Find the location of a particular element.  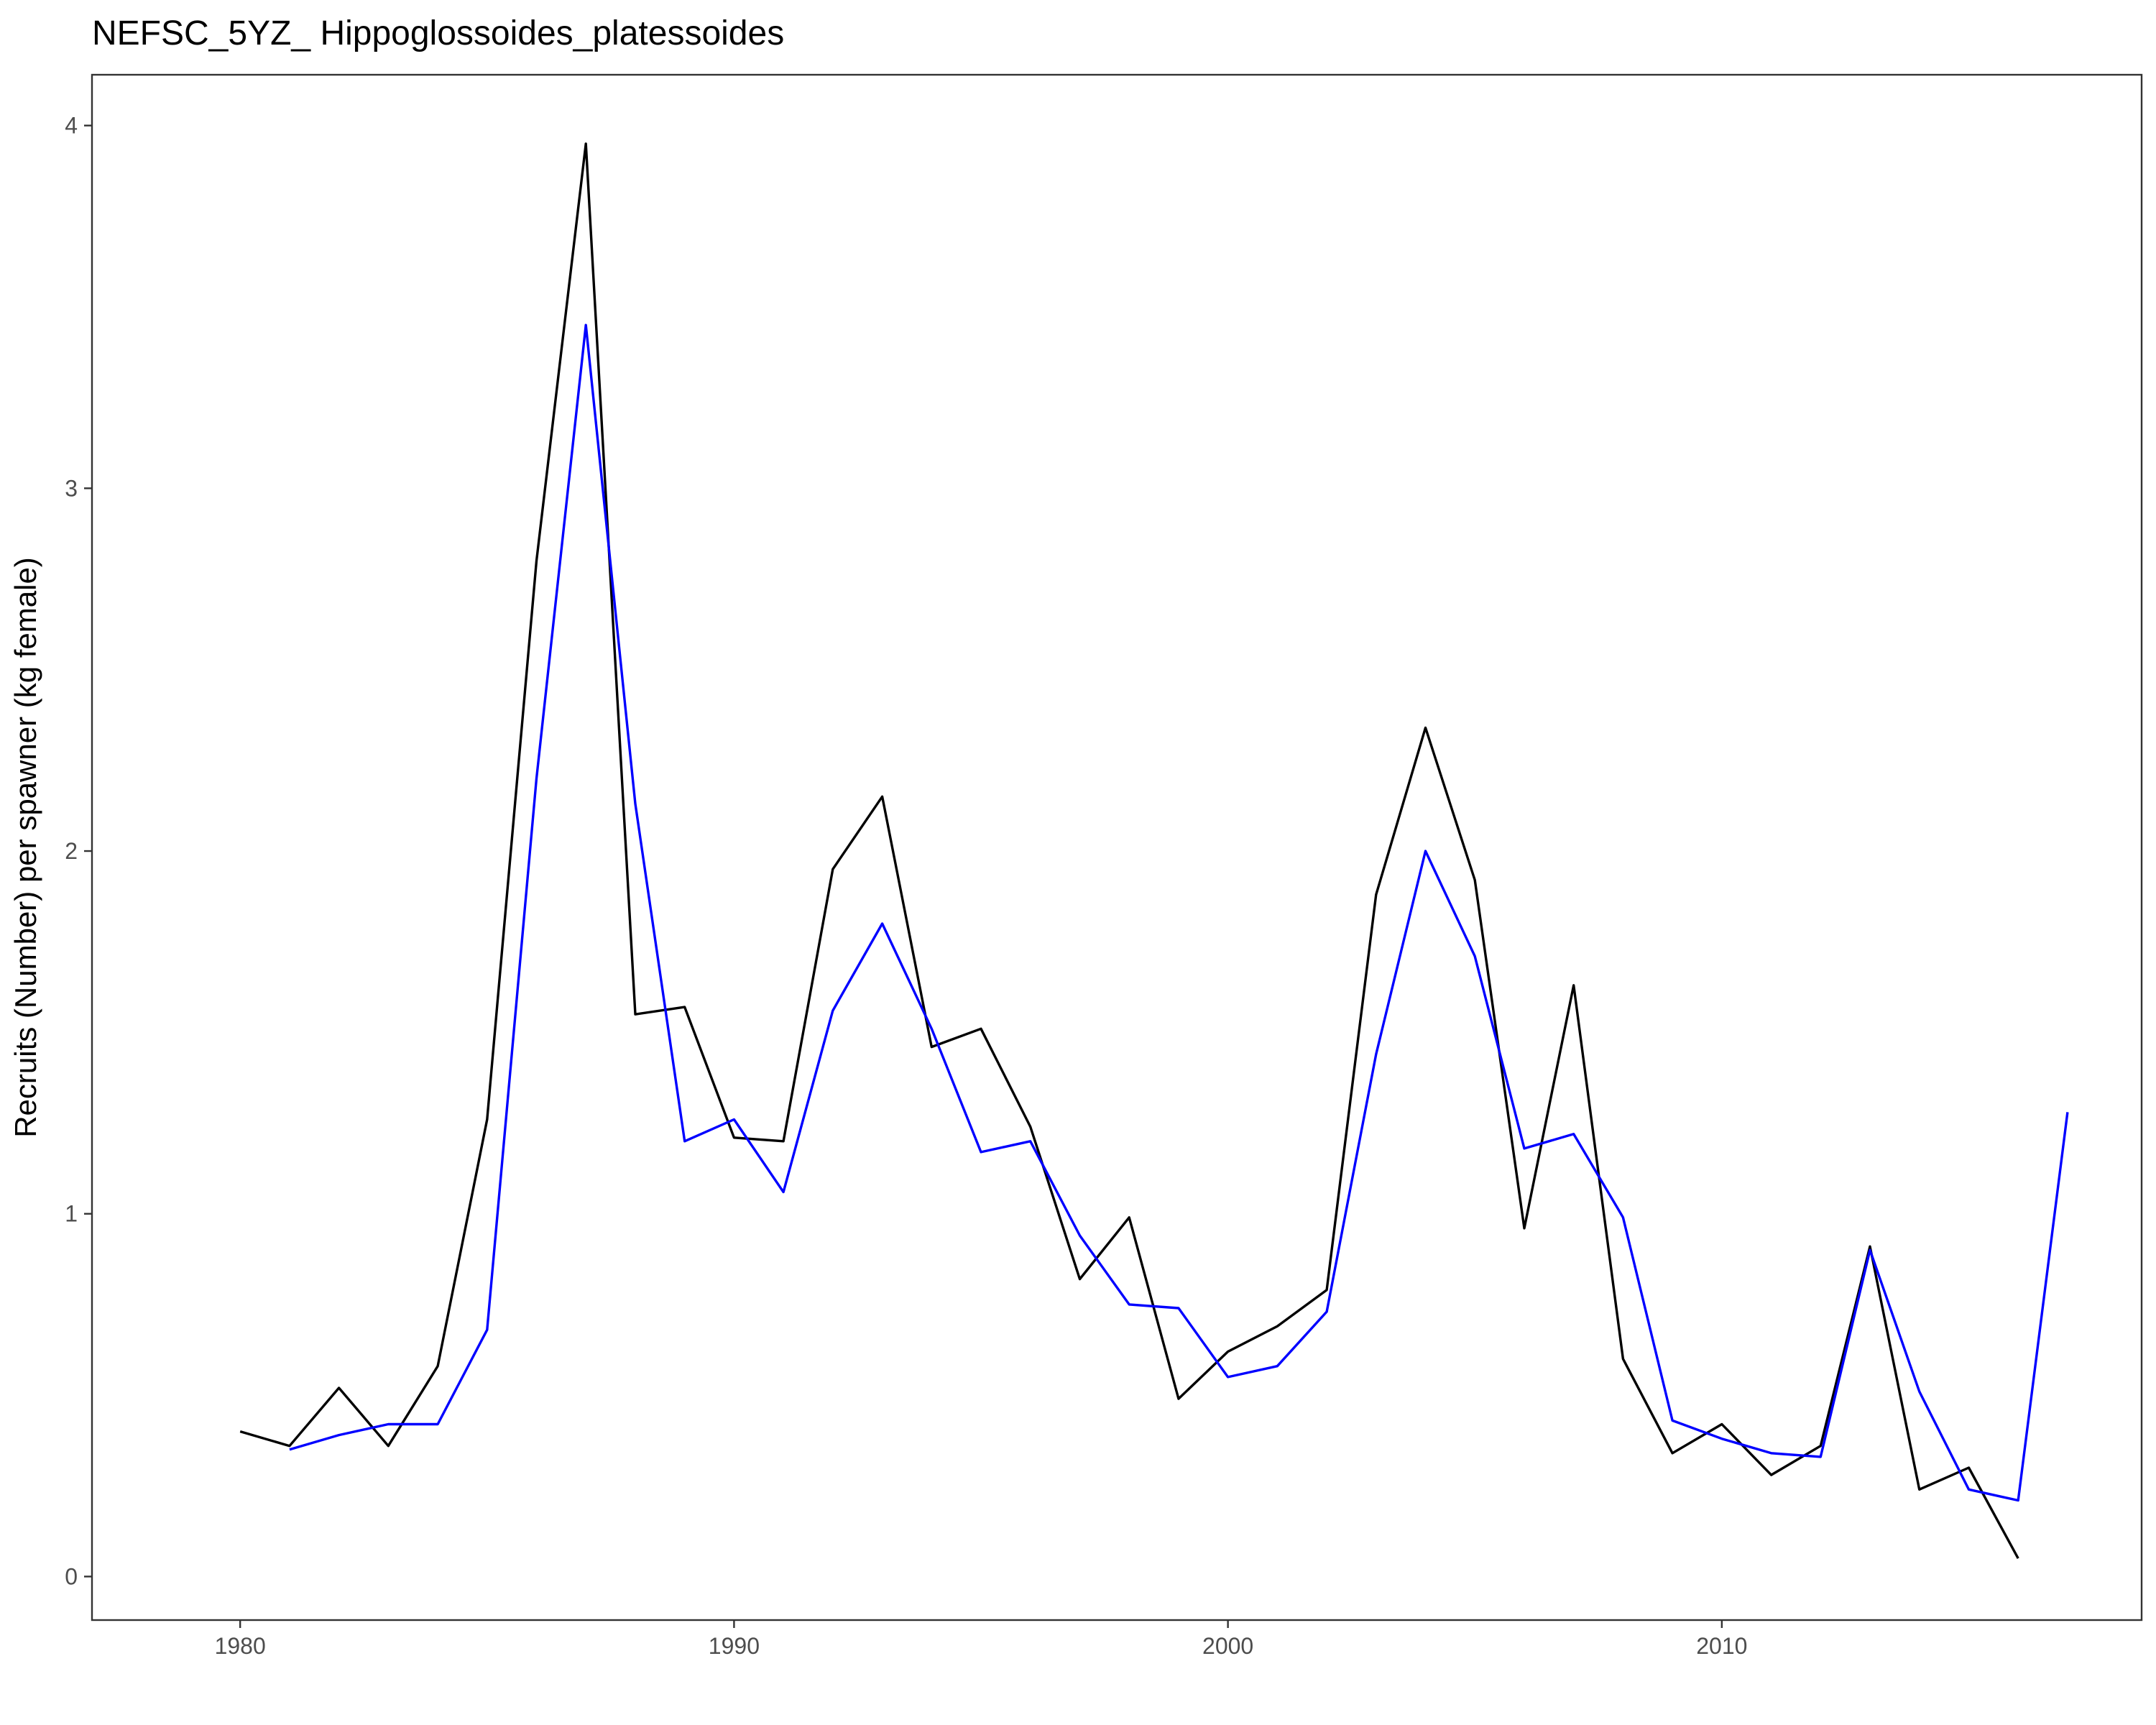

y-axis: 0 1 2 3 4 is located at coordinates (78, 851).